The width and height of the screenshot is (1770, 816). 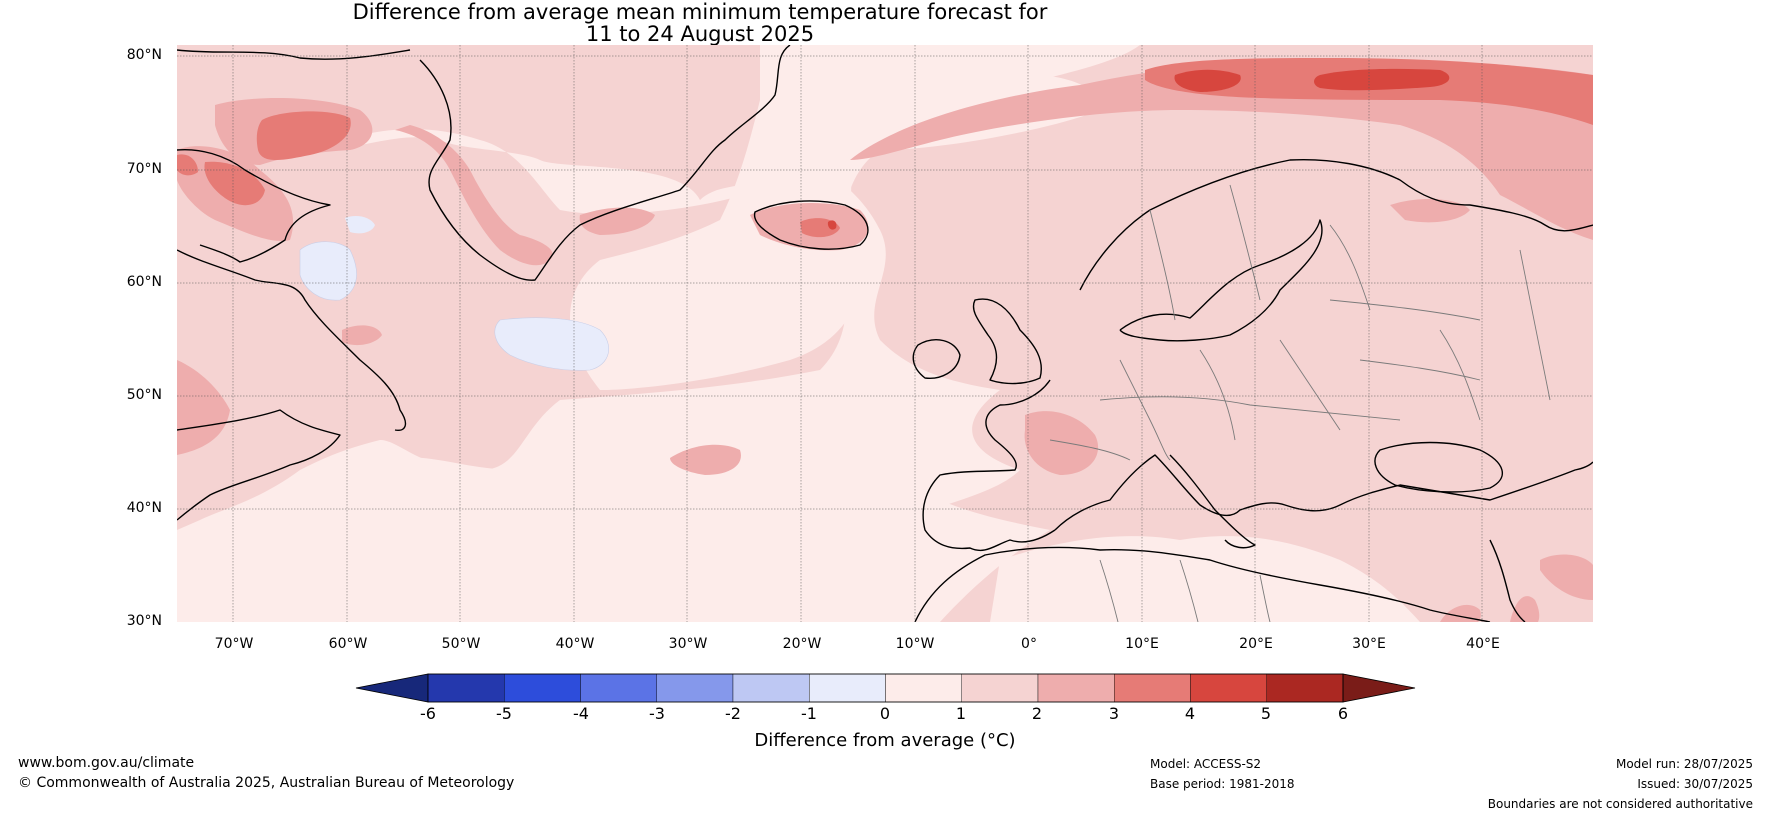 What do you see at coordinates (1525, 609) in the screenshot?
I see `anomaly-zone-2-3-arabia` at bounding box center [1525, 609].